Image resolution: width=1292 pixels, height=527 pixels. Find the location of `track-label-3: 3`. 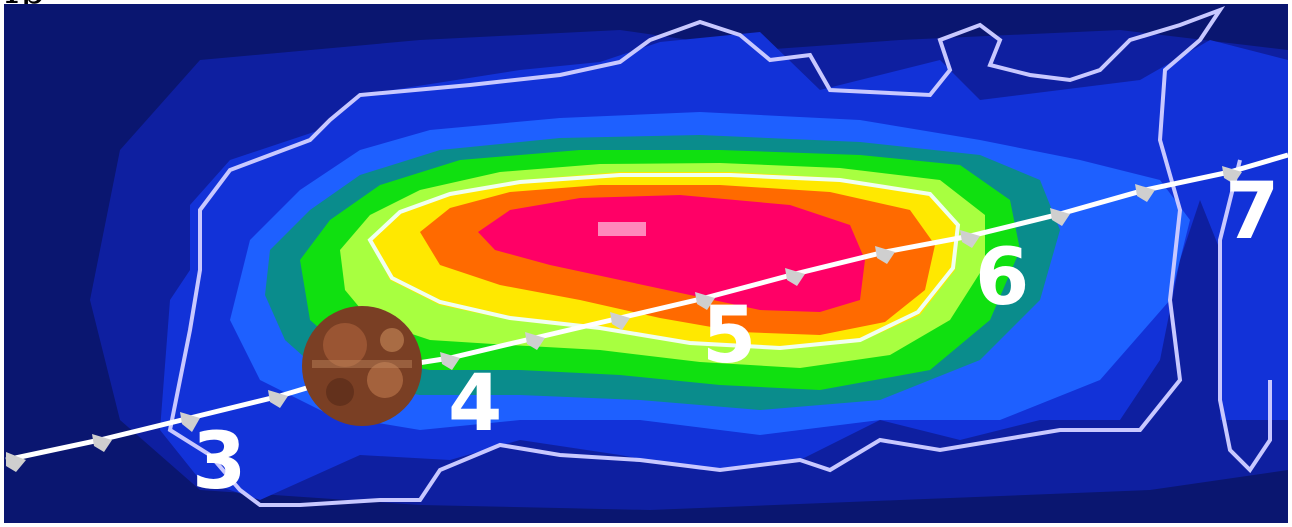

track-label-3: 3 is located at coordinates (219, 462).